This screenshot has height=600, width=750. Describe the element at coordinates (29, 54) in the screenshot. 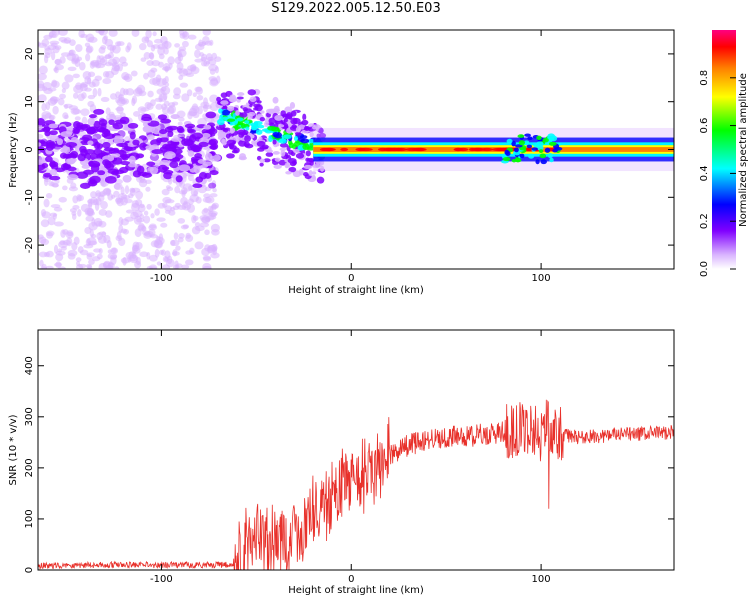

I see `y-tick-label: 20` at that location.